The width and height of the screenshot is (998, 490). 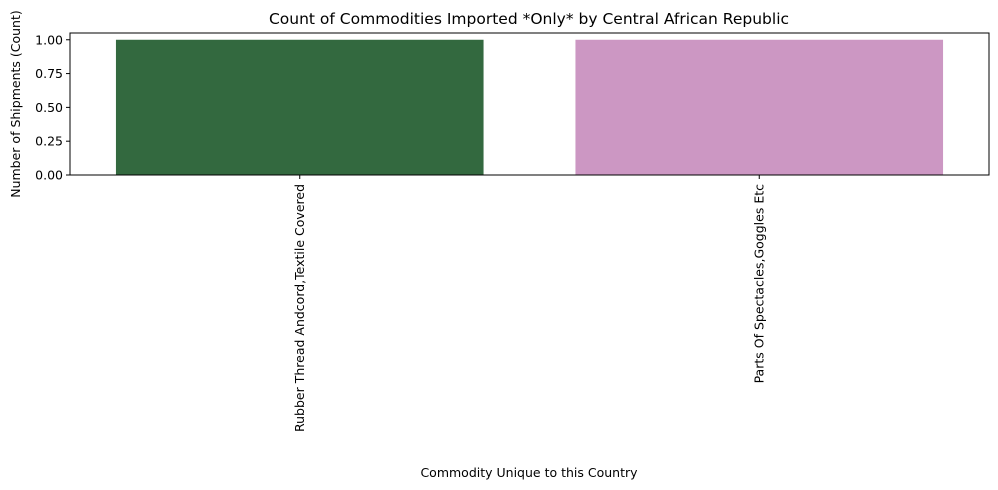 What do you see at coordinates (299, 308) in the screenshot?
I see `x-tick-label: Rubber Thread Andcord,Textile Covered` at bounding box center [299, 308].